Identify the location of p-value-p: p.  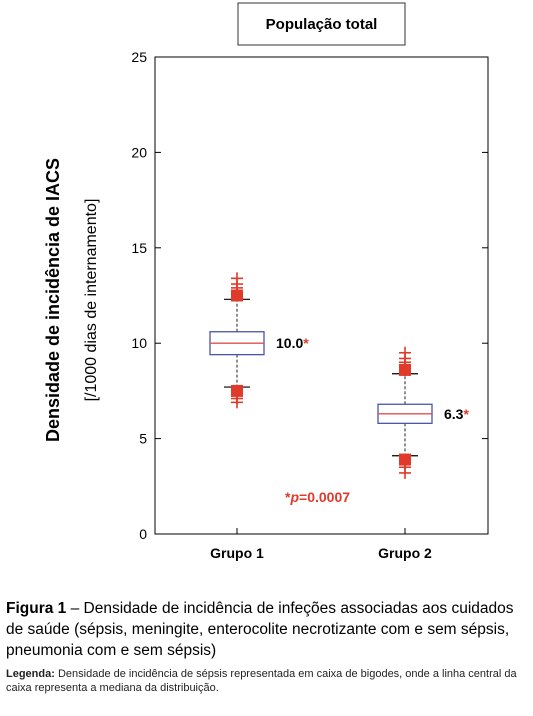
(294, 497).